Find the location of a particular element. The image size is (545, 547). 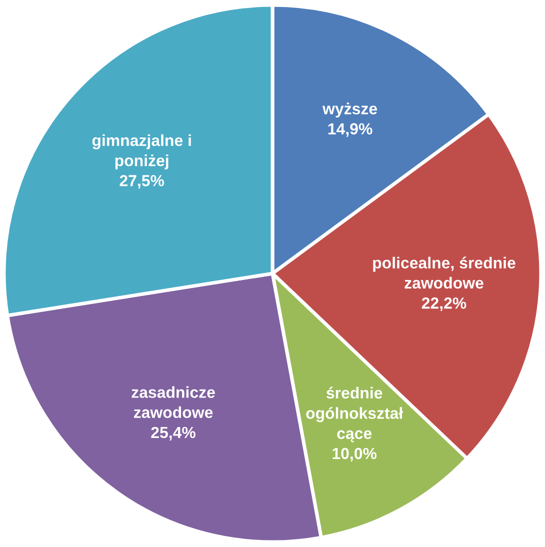

data-label: 10,0% is located at coordinates (354, 455).